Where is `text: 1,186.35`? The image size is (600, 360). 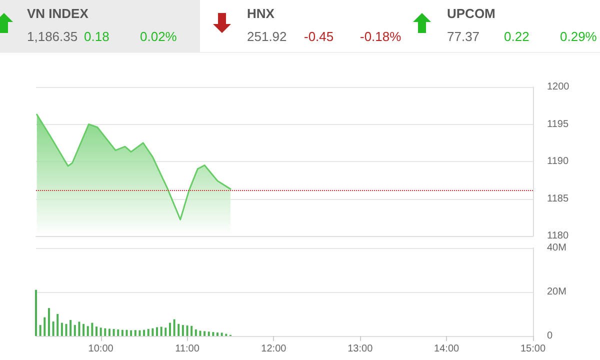 text: 1,186.35 is located at coordinates (52, 36).